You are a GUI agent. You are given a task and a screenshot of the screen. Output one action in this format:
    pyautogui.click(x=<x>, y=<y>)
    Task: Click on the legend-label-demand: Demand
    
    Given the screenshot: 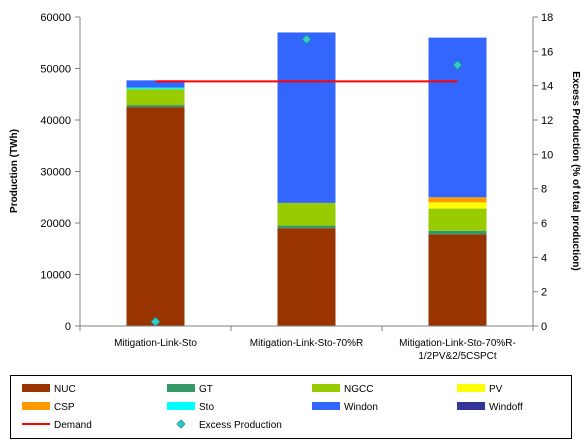 What is the action you would take?
    pyautogui.click(x=73, y=425)
    